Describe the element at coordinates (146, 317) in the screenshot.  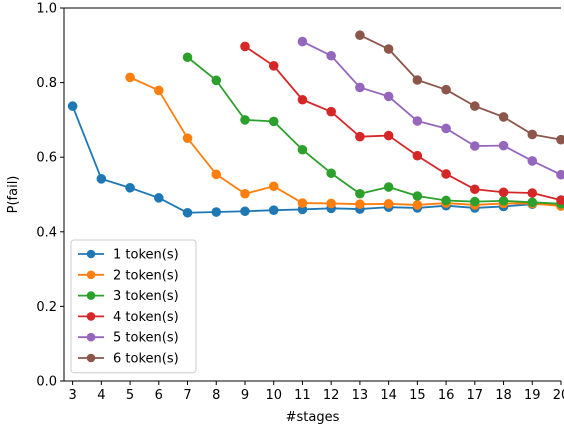
I see `legend-label: 4 token(s)` at that location.